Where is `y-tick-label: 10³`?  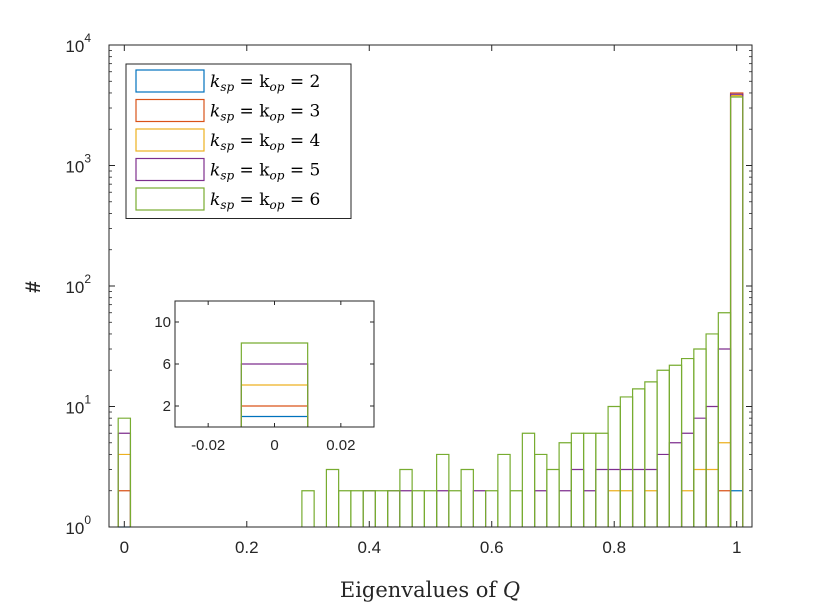
y-tick-label: 10³ is located at coordinates (78, 164).